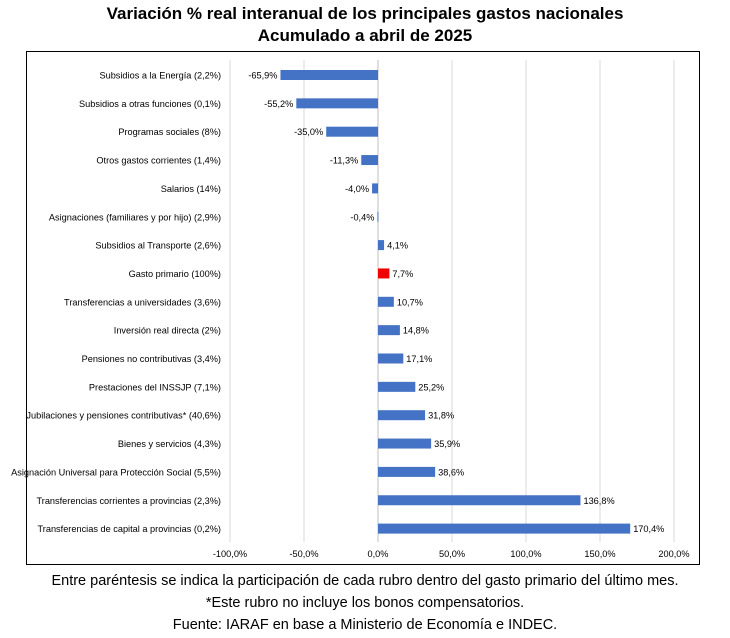  Describe the element at coordinates (599, 554) in the screenshot. I see `x-tick-label: 150,0%` at that location.